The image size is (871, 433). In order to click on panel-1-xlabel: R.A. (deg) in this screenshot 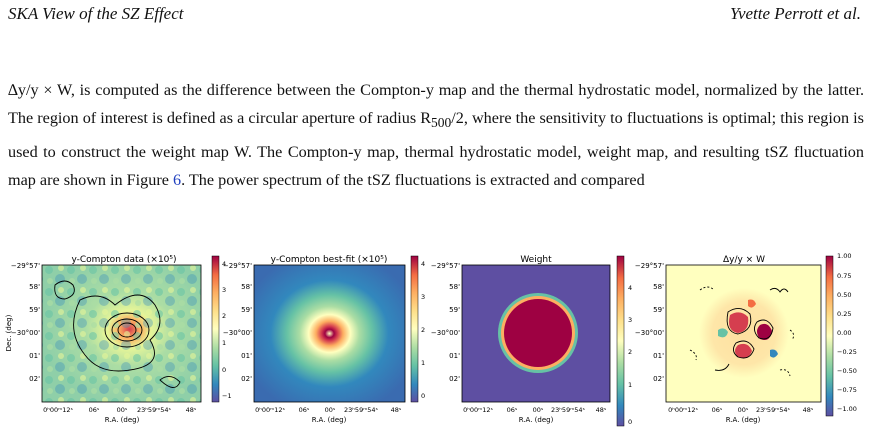, I will do `click(122, 420)`.